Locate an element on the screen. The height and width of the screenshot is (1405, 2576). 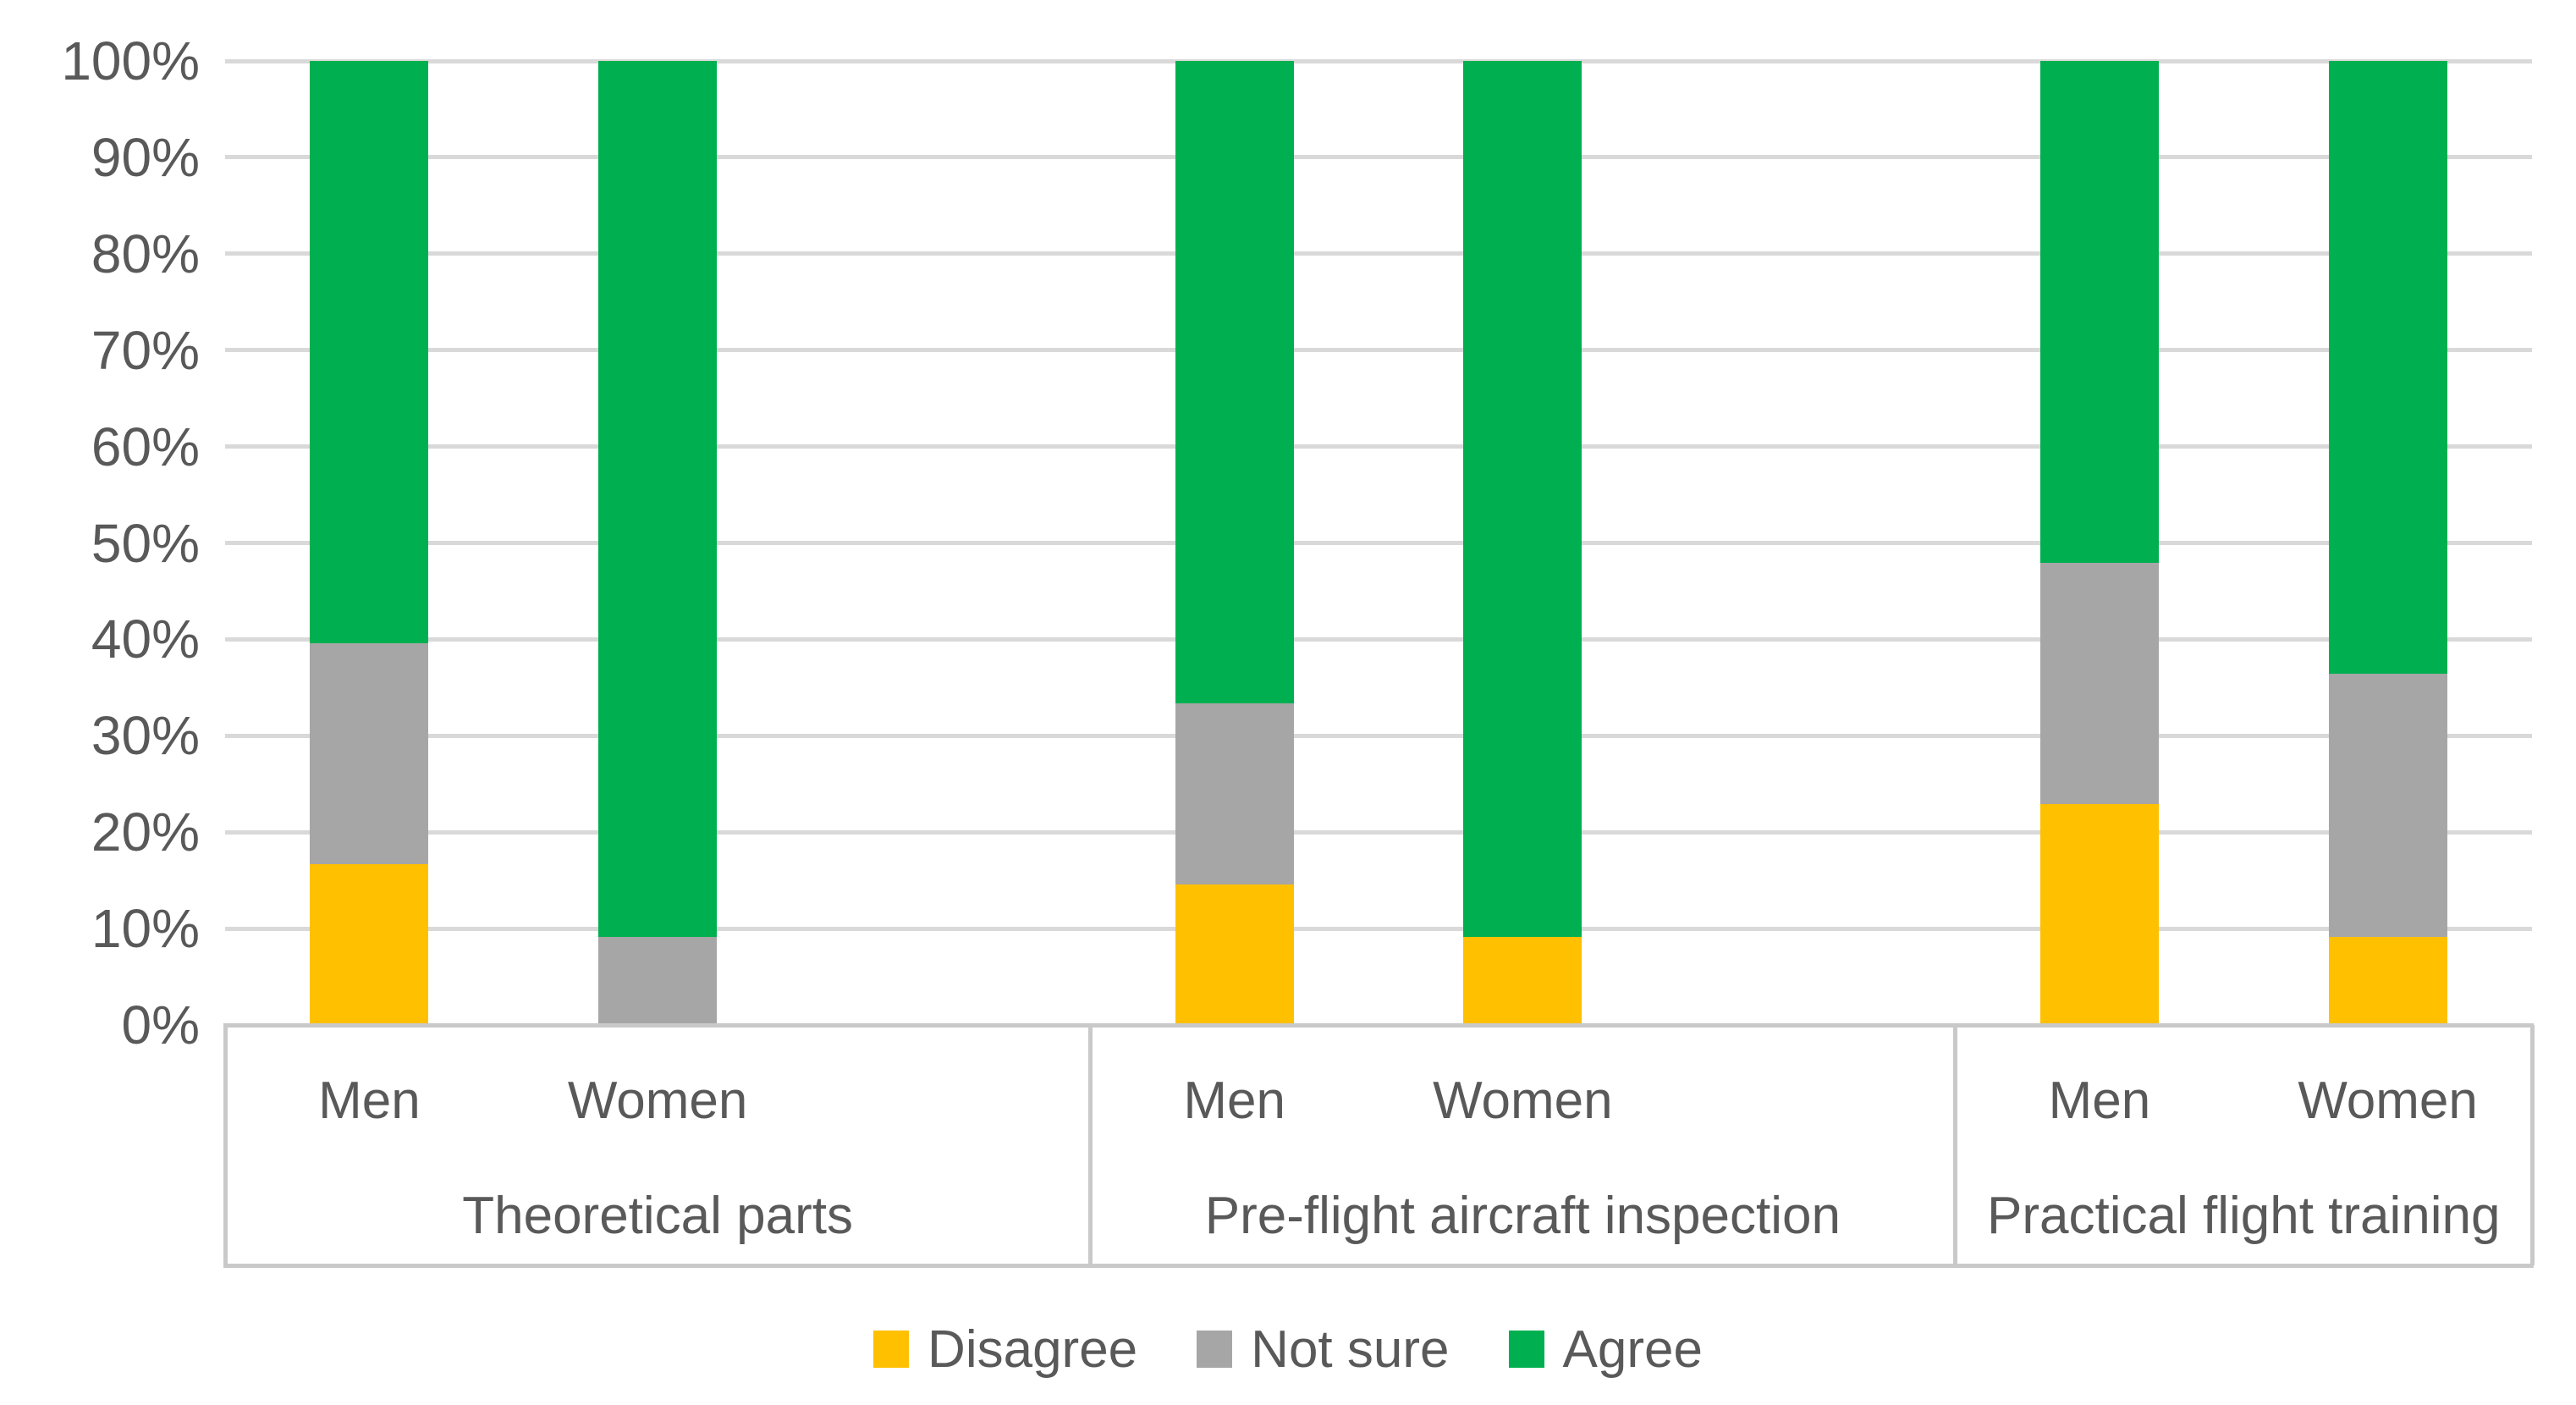
legend-swatch-disagree is located at coordinates (891, 1349).